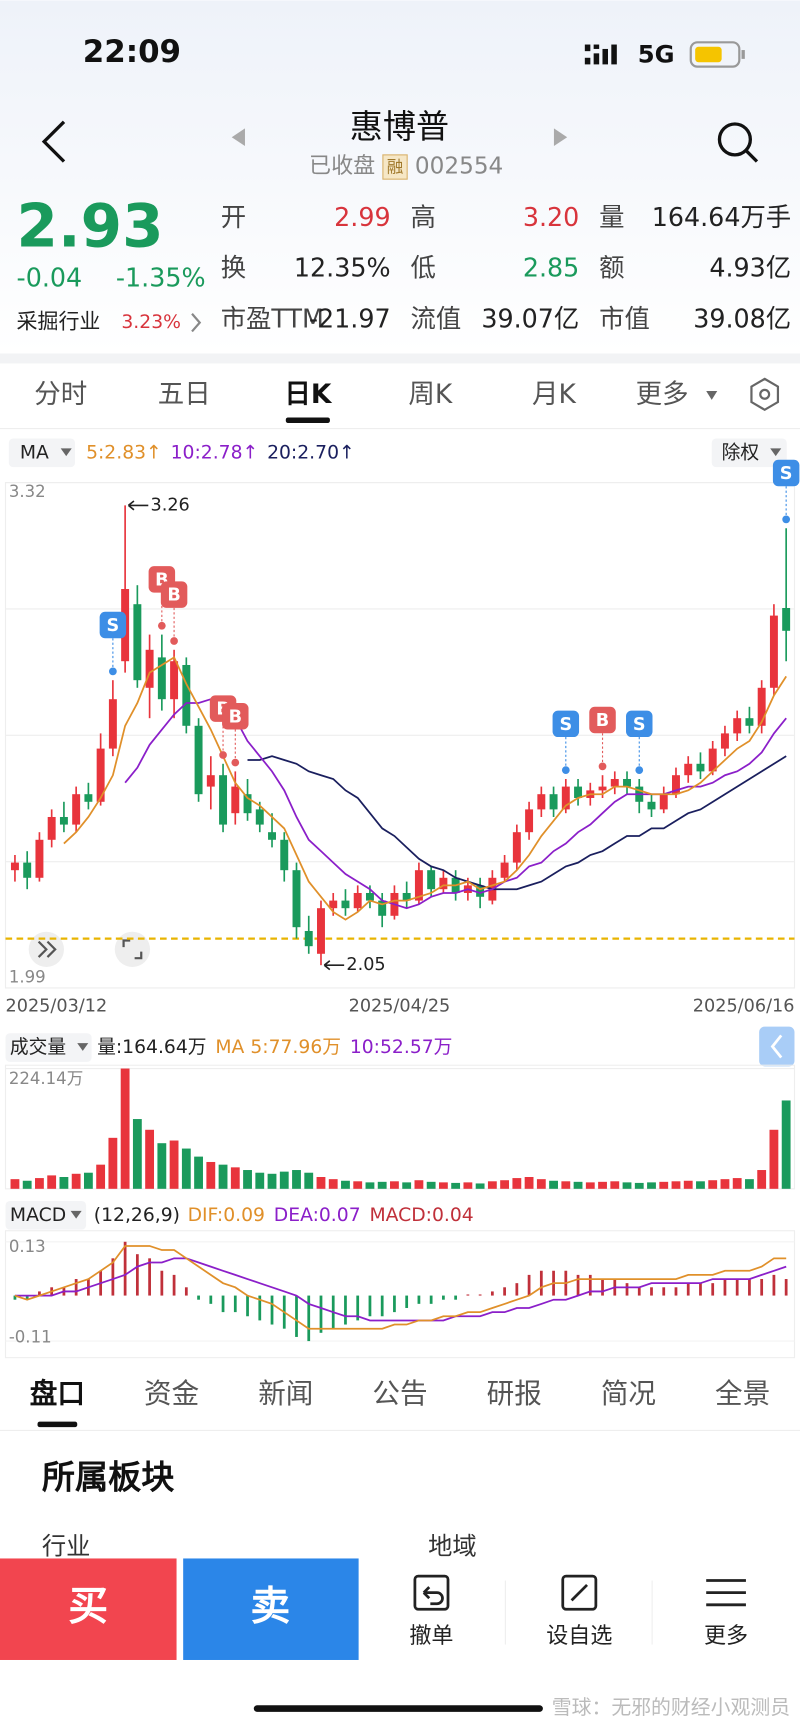  I want to click on macd-selector-box, so click(46, 1215).